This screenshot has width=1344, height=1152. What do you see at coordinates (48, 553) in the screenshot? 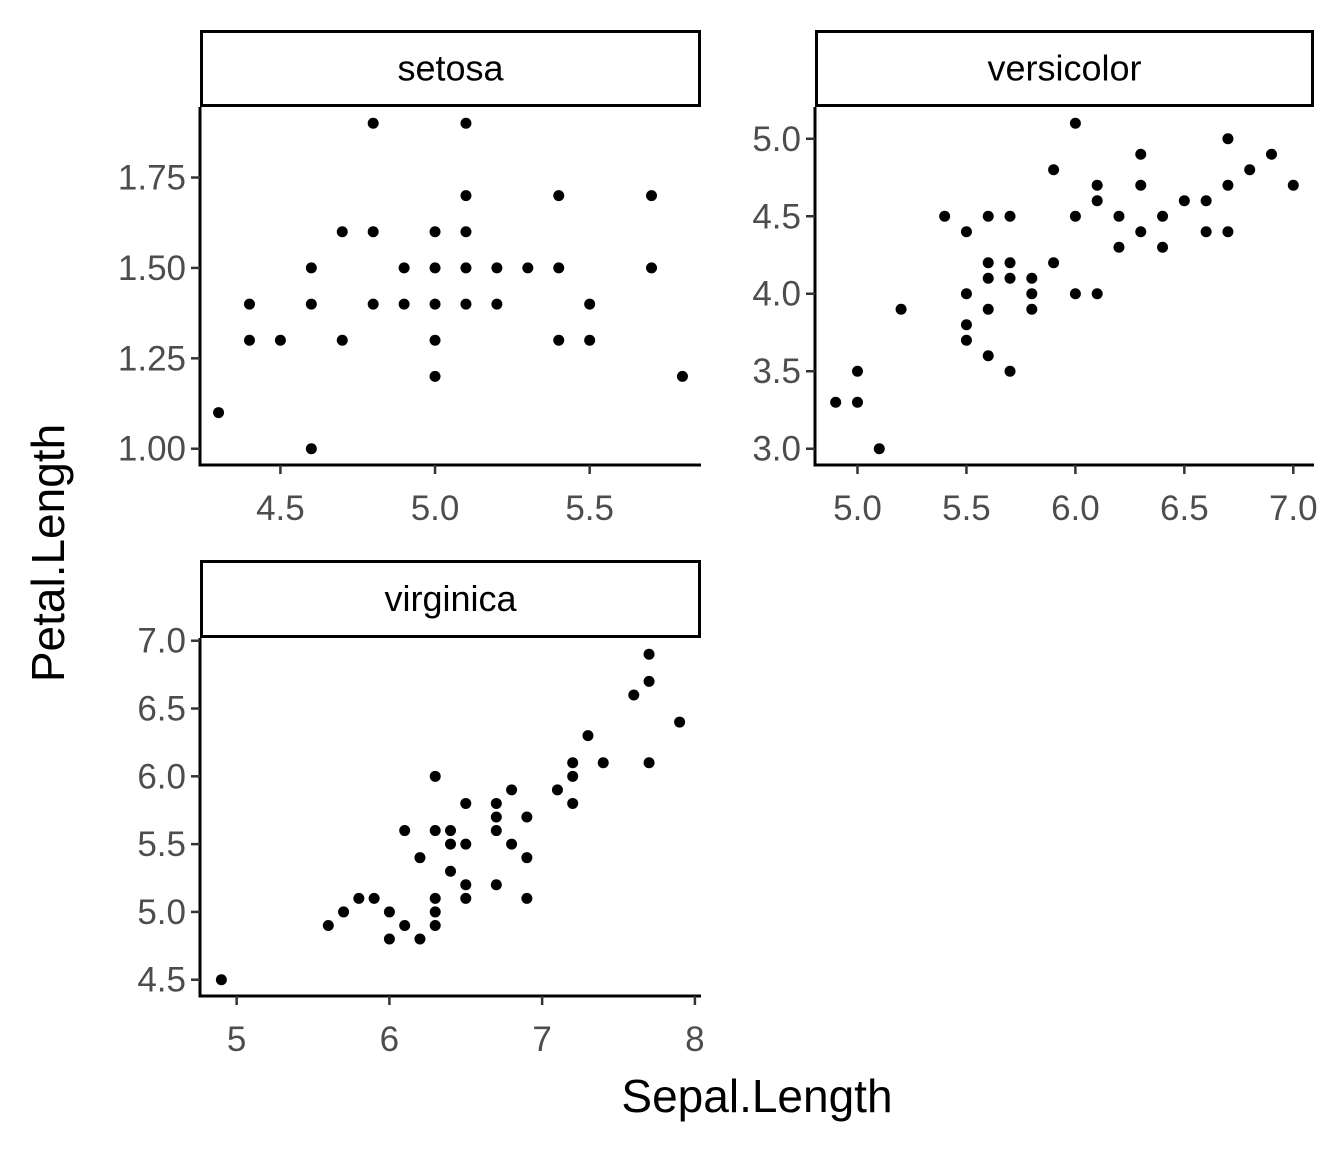
I see `y-axis-title: Petal.Length` at bounding box center [48, 553].